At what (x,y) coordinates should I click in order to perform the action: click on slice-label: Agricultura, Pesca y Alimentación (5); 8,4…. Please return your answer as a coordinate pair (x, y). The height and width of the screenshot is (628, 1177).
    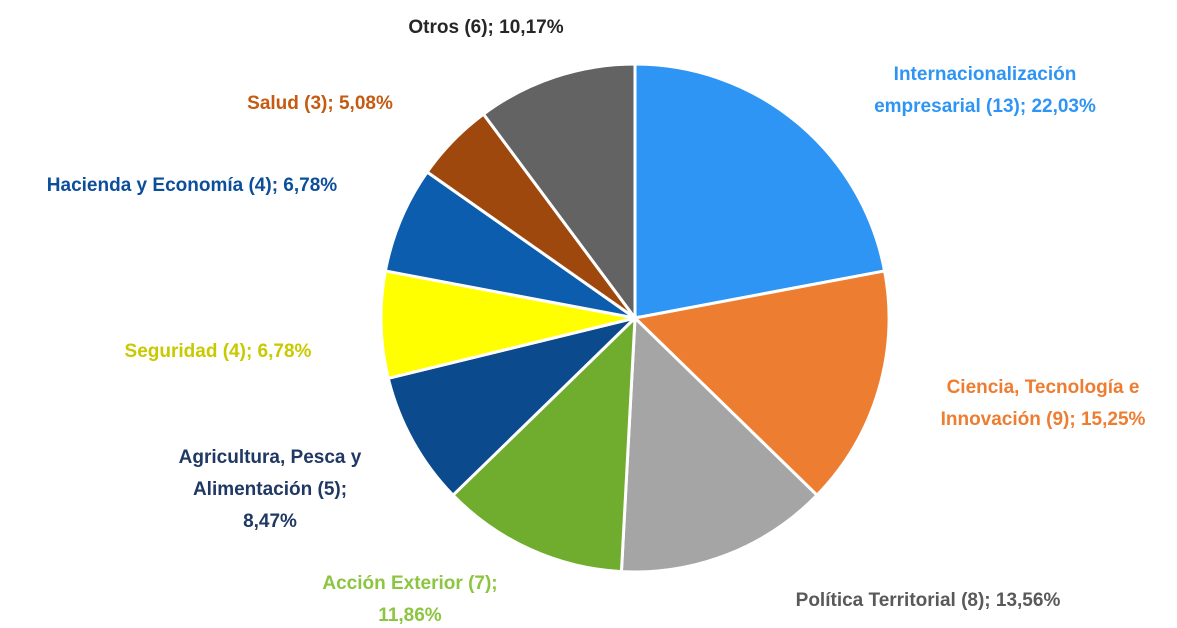
    Looking at the image, I should click on (270, 489).